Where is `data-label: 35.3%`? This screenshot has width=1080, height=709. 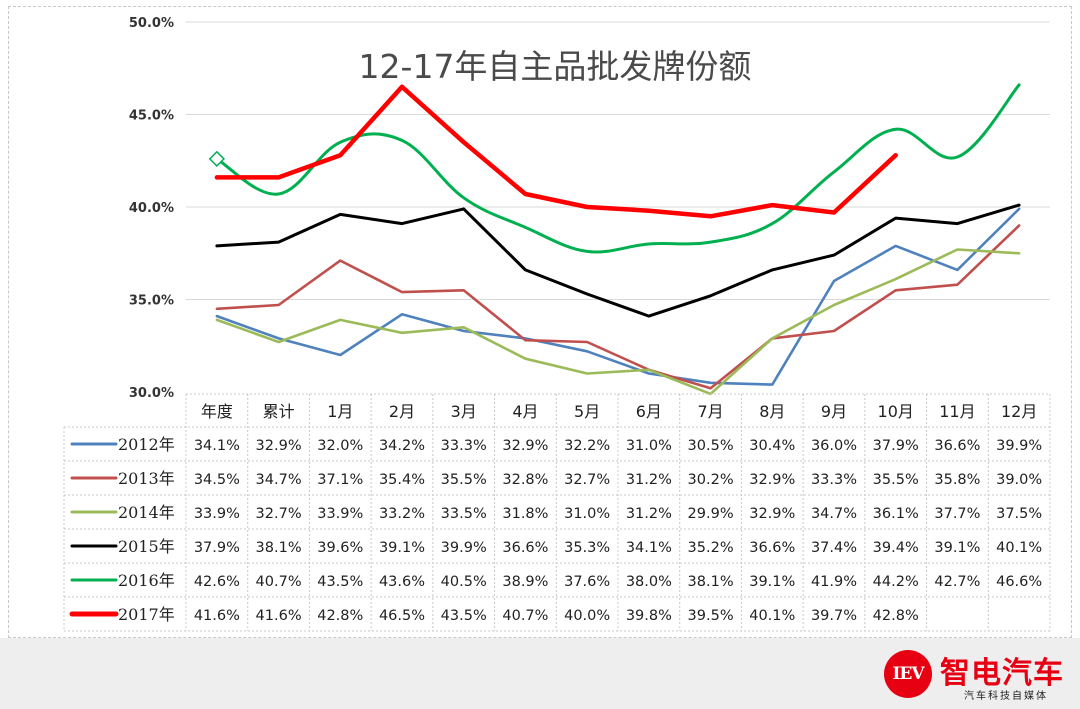 data-label: 35.3% is located at coordinates (587, 548).